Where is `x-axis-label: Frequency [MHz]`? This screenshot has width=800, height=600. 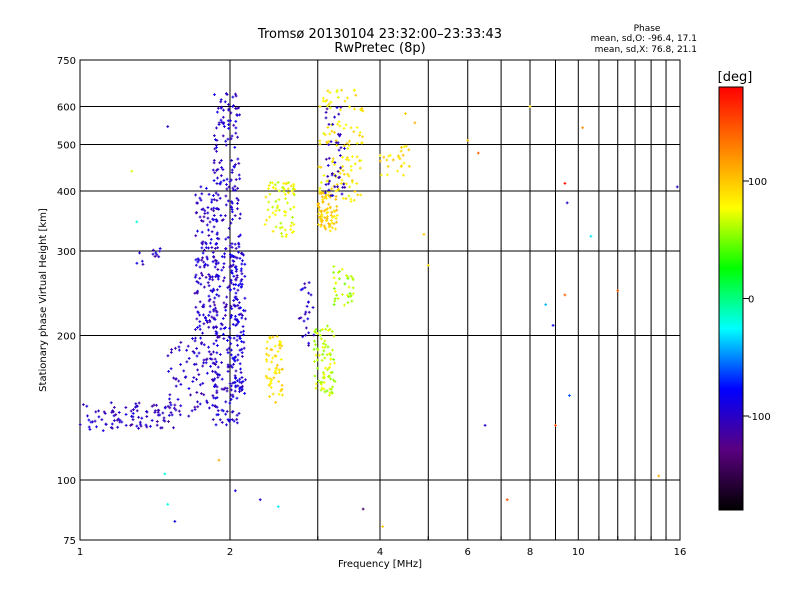 x-axis-label: Frequency [MHz] is located at coordinates (380, 564).